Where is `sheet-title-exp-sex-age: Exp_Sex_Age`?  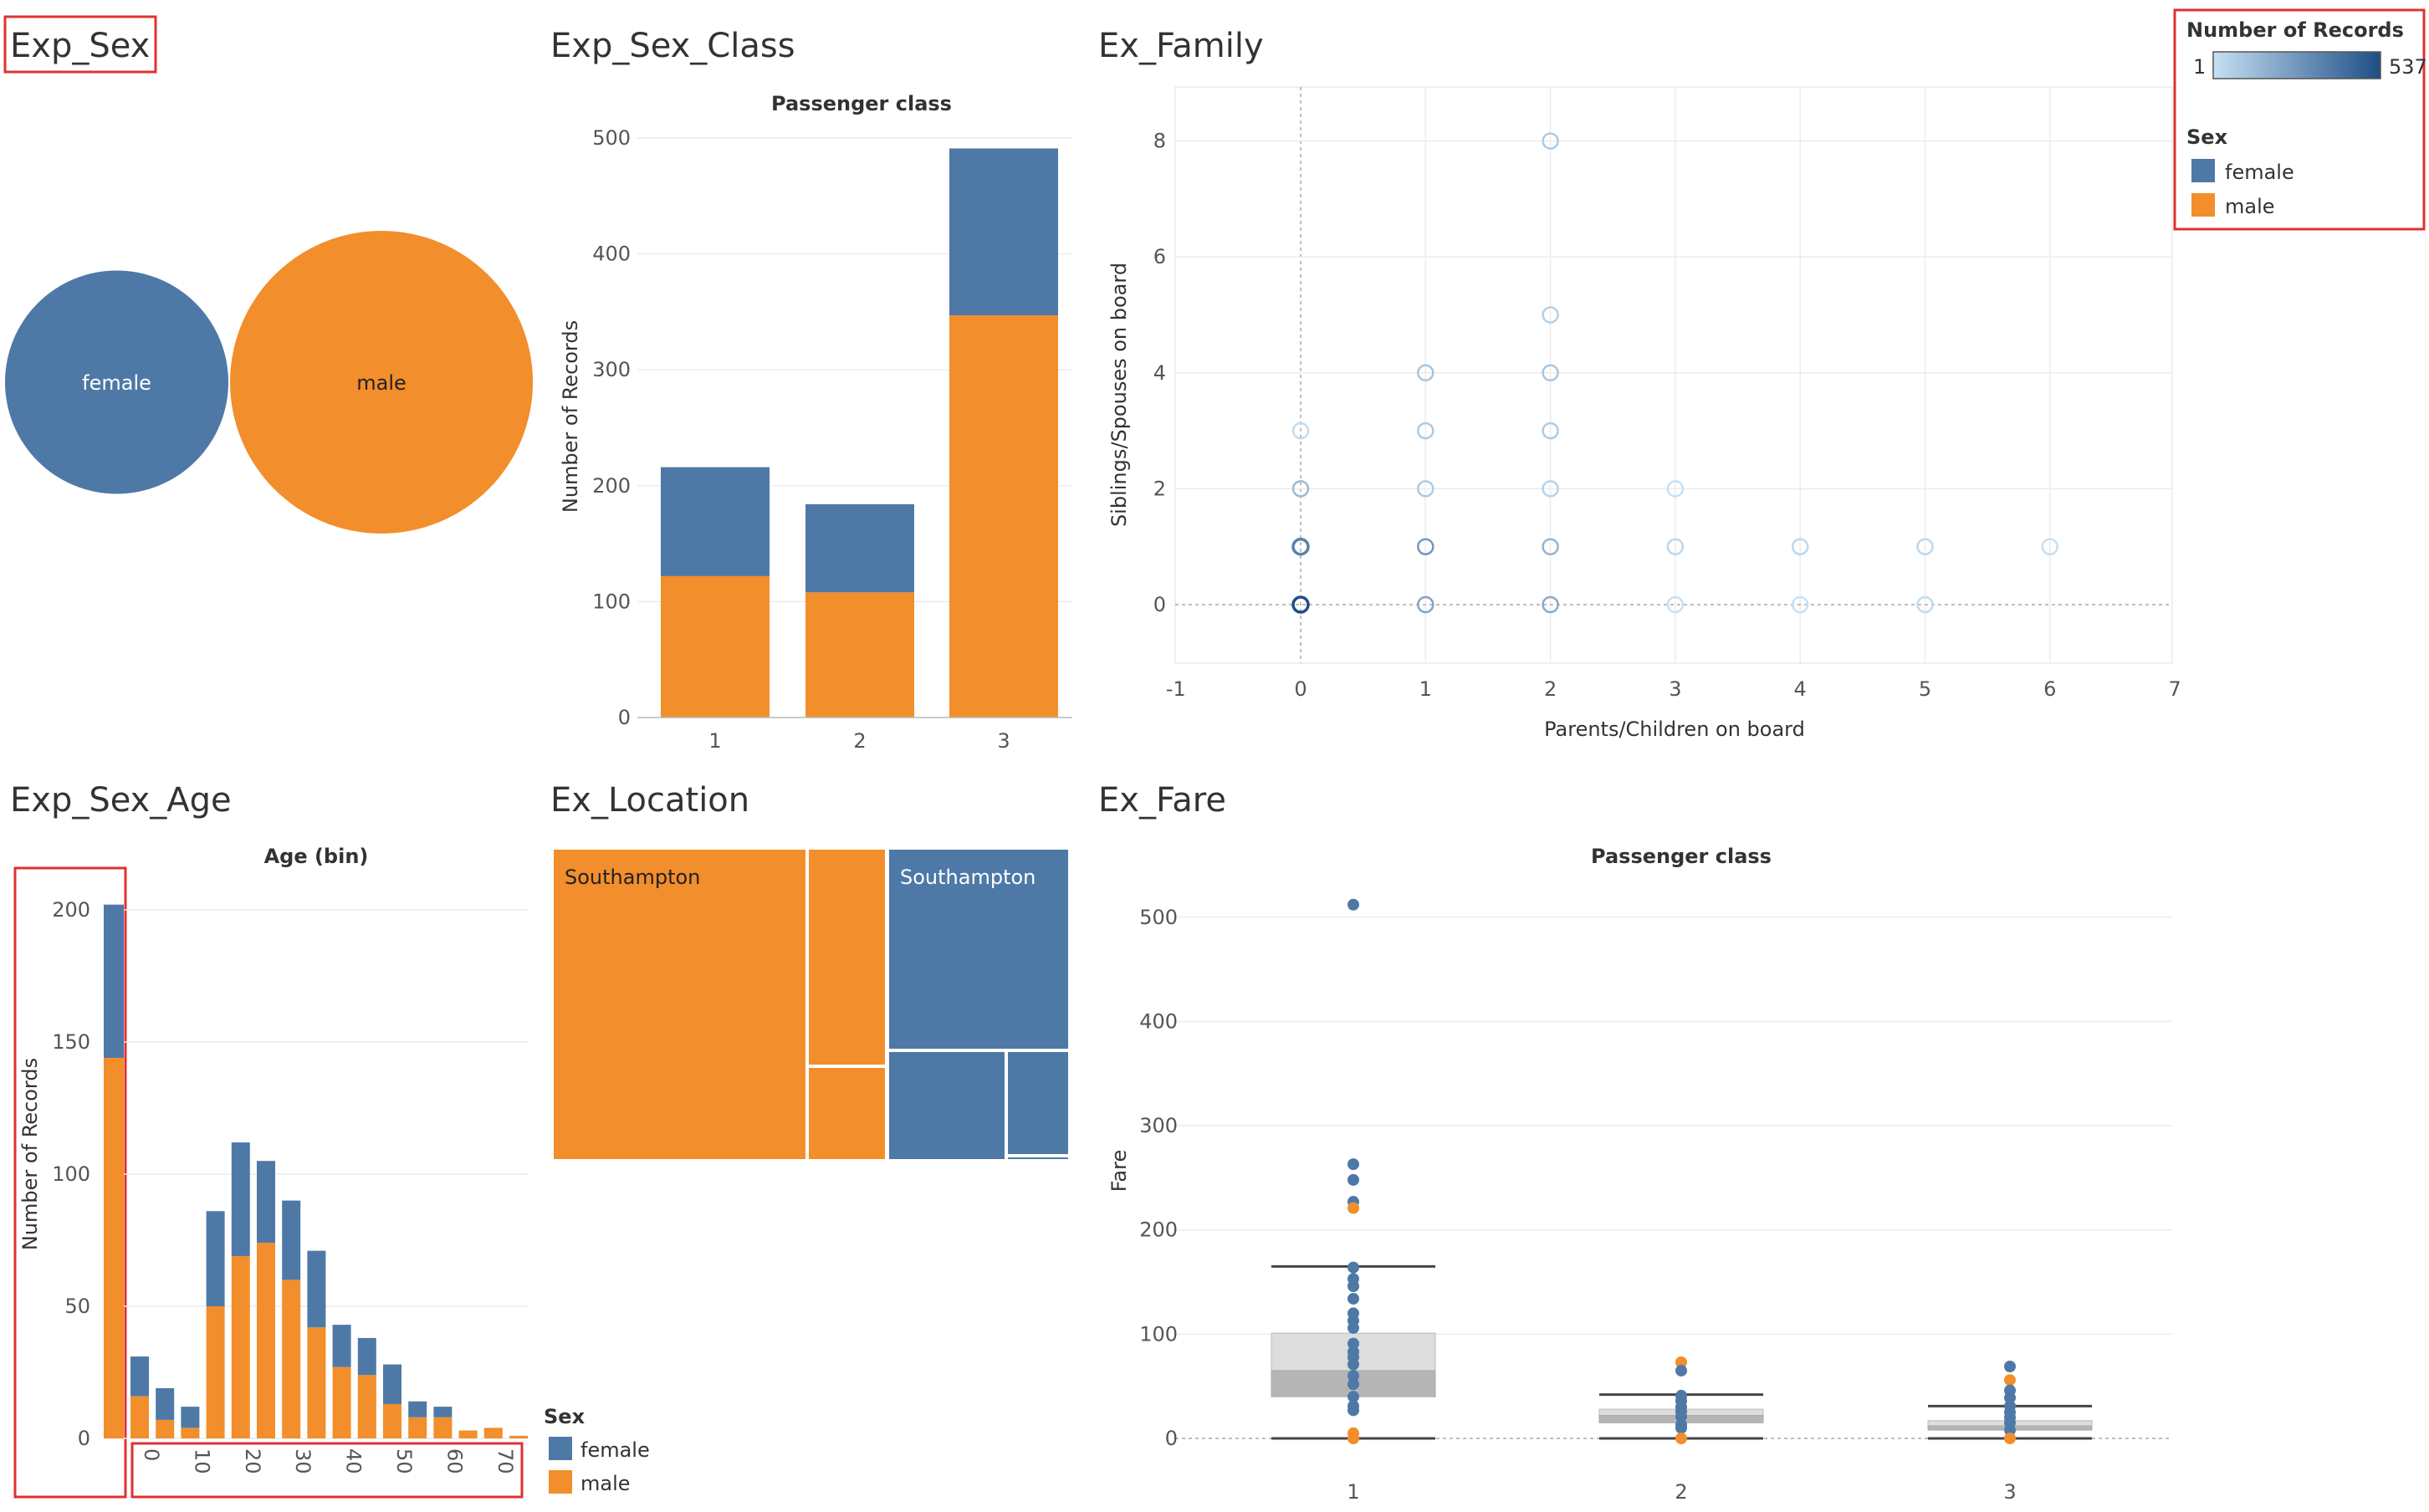
sheet-title-exp-sex-age: Exp_Sex_Age is located at coordinates (121, 800).